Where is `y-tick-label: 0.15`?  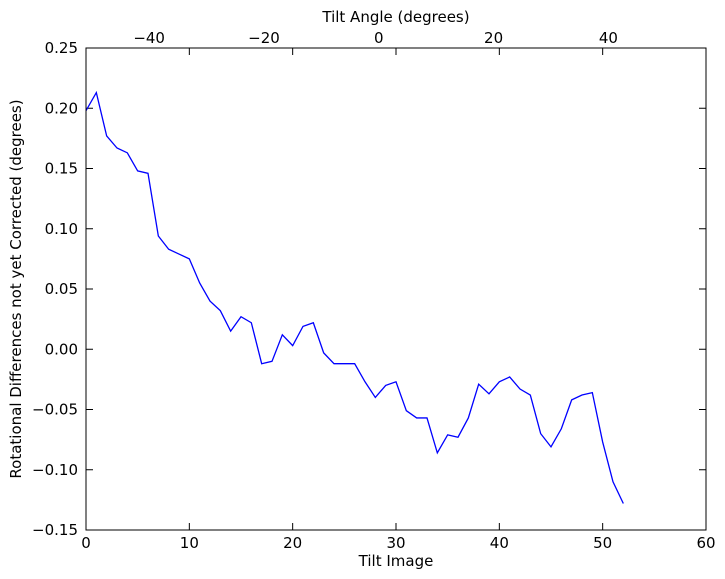 y-tick-label: 0.15 is located at coordinates (61, 169).